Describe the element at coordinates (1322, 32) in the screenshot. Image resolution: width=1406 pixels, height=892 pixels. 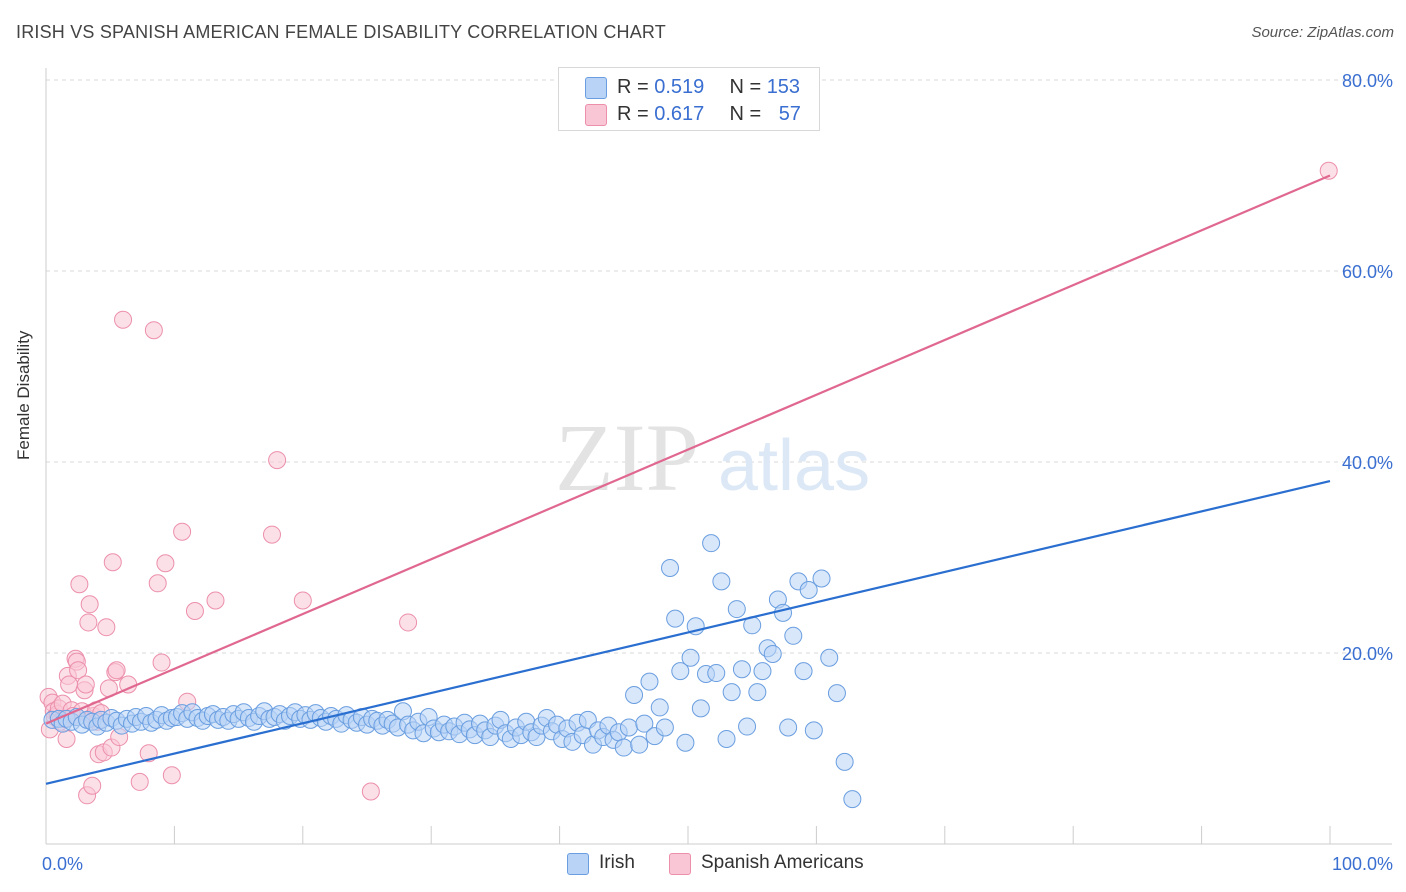
I see `source-label: Source: ZipAtlas.com` at that location.